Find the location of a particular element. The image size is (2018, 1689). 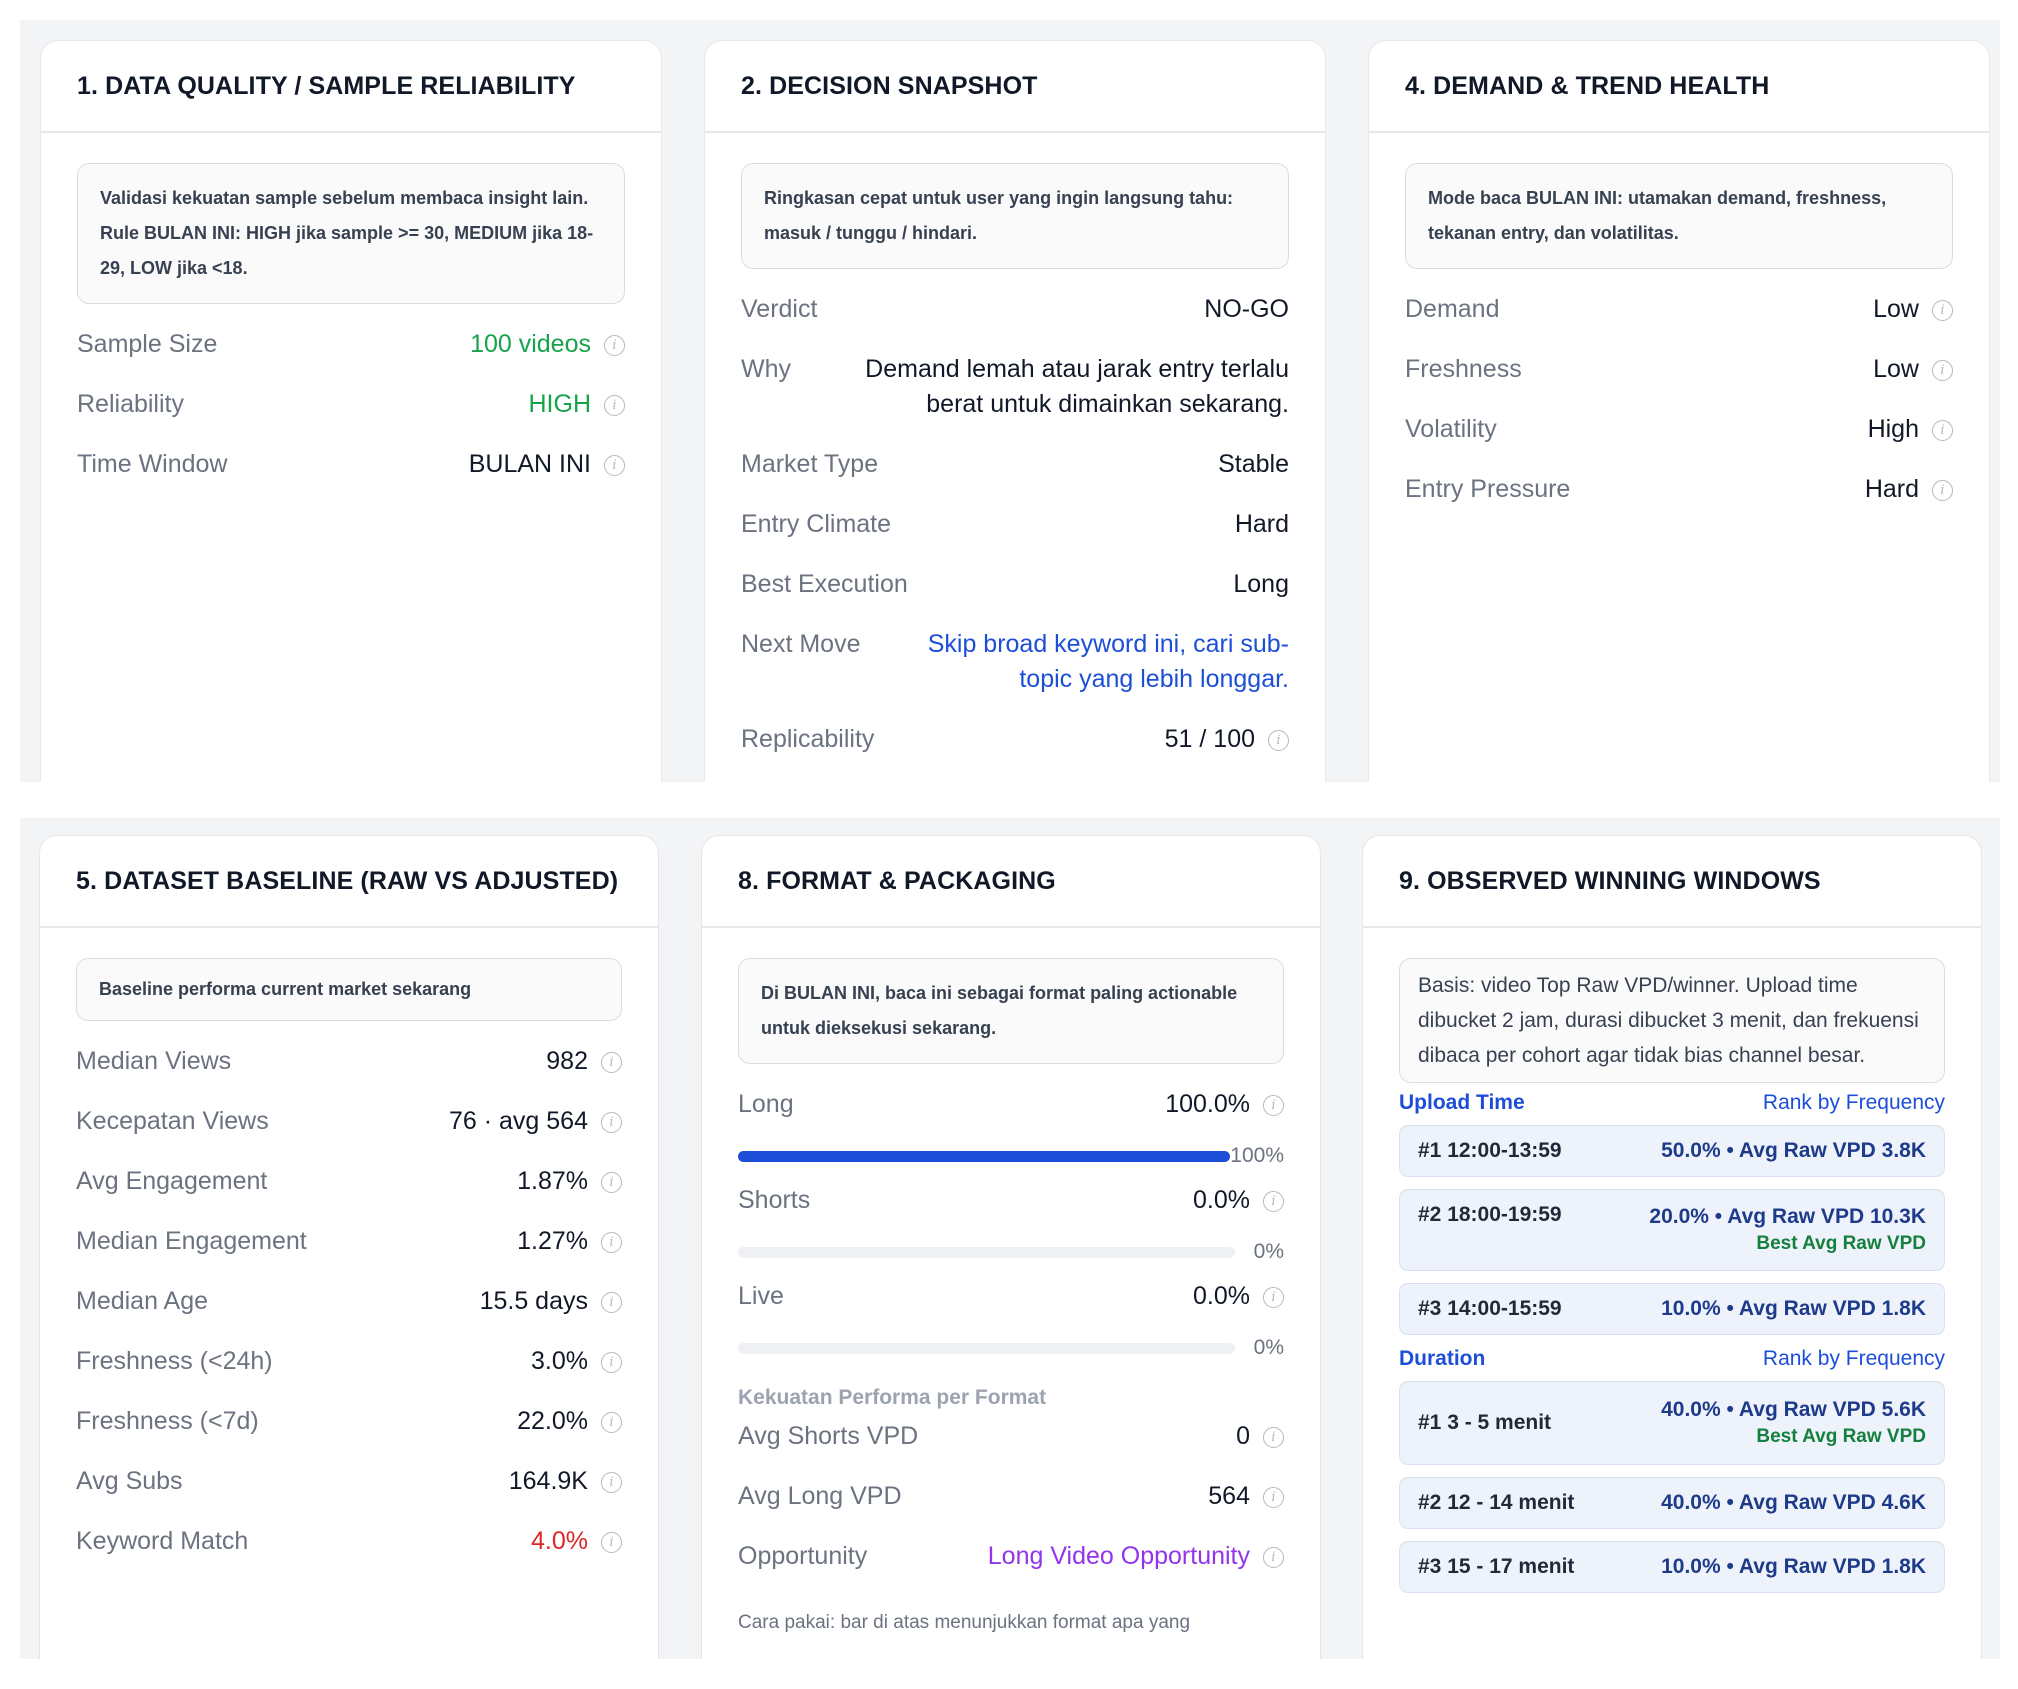

metric-row: Kecepatan Views 76 · avg 564 i is located at coordinates (349, 1127).